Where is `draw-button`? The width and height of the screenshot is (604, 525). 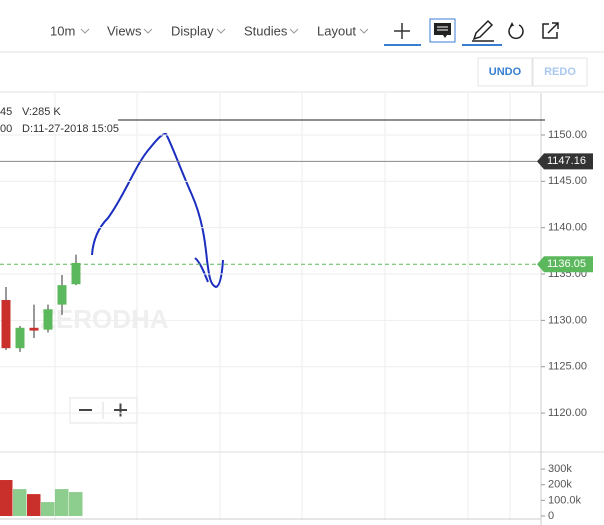
draw-button is located at coordinates (482, 32).